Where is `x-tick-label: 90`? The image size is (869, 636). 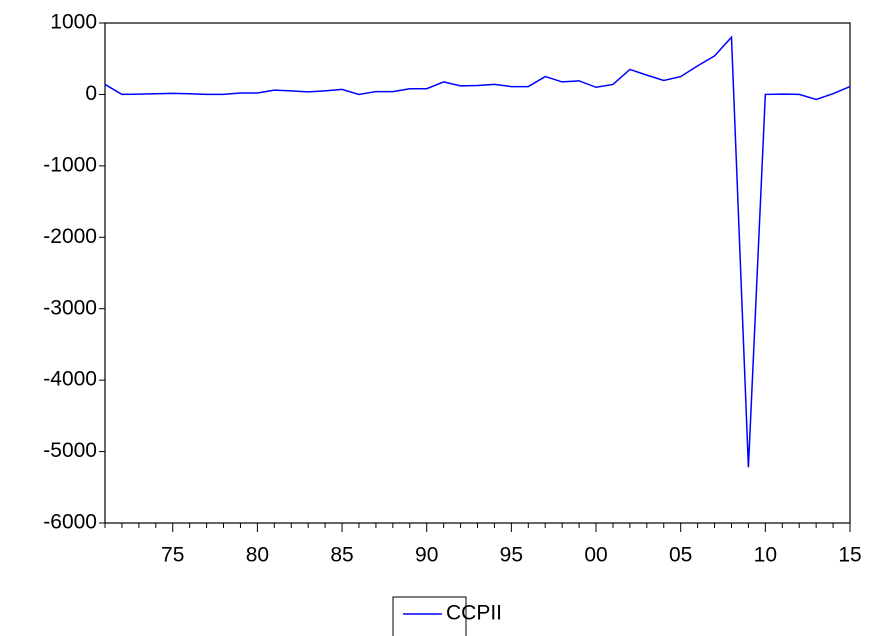
x-tick-label: 90 is located at coordinates (426, 555).